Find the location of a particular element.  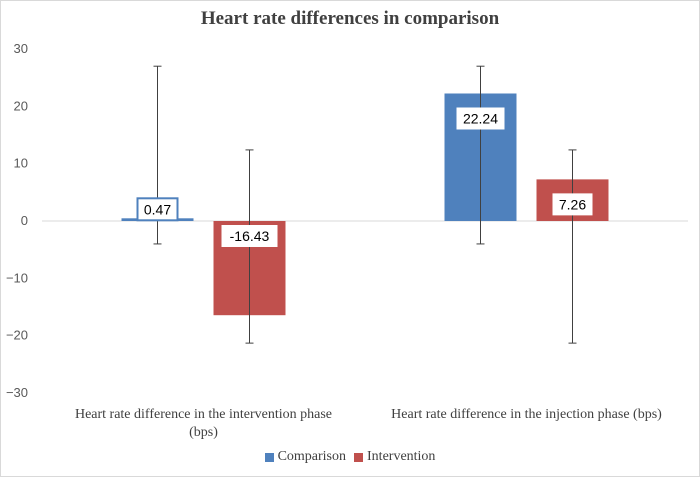

legend-label-comparison: Comparison is located at coordinates (312, 456).